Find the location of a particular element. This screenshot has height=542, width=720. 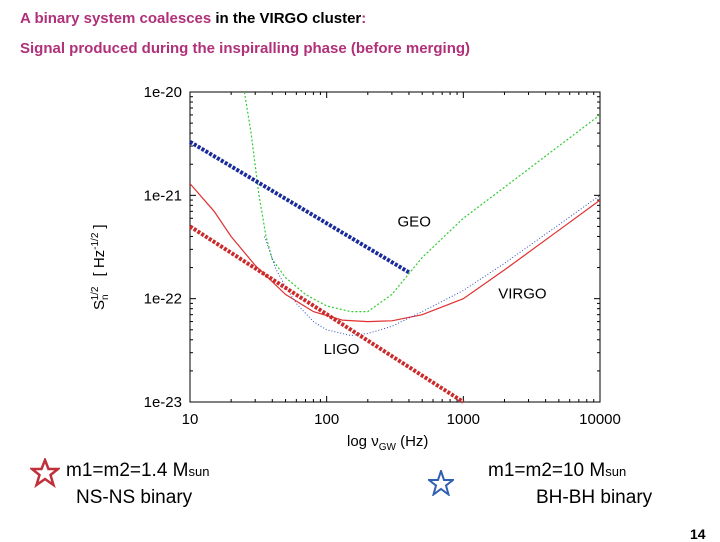

x-axis-label-main: log is located at coordinates (359, 441).